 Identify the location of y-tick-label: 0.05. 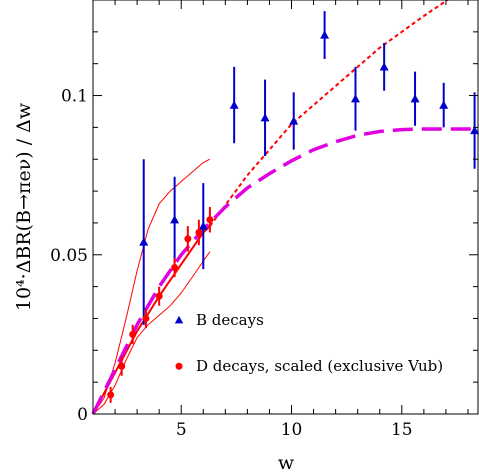
(69, 256).